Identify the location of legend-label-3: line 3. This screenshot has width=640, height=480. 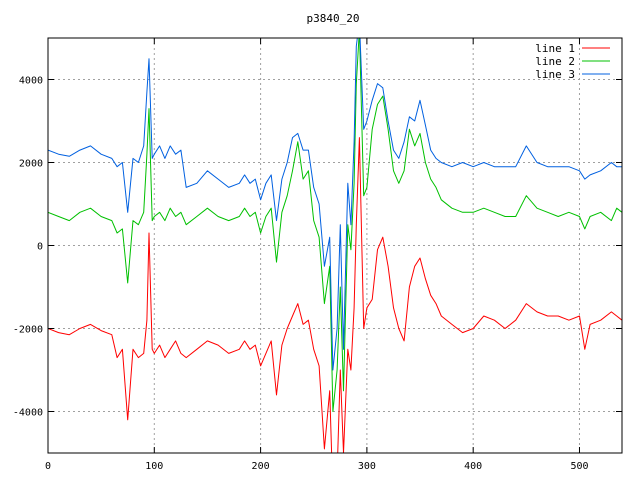
(555, 74).